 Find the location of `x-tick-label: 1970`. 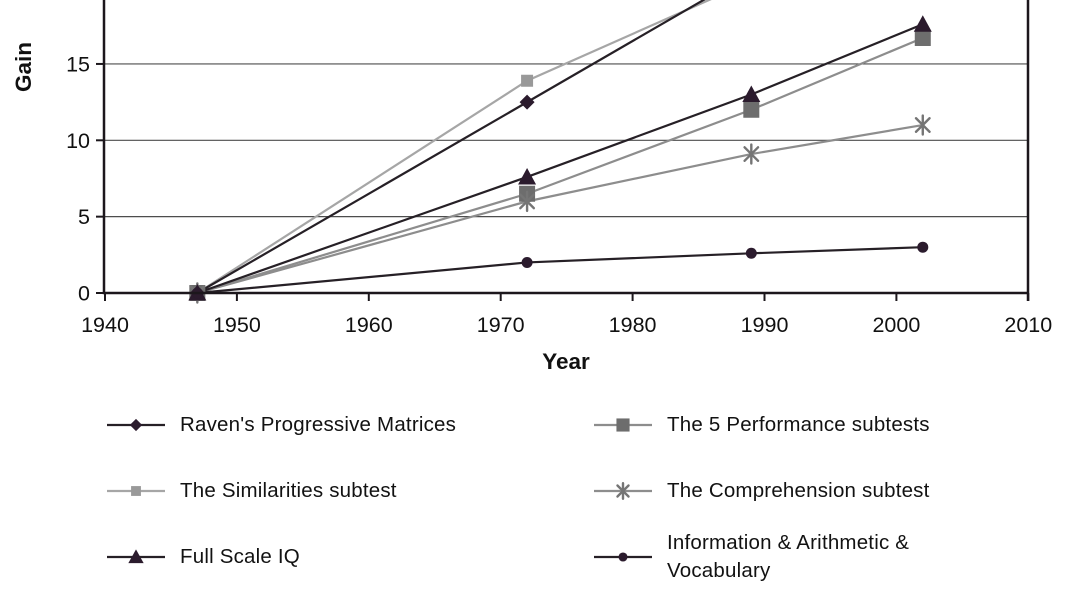

x-tick-label: 1970 is located at coordinates (501, 325).